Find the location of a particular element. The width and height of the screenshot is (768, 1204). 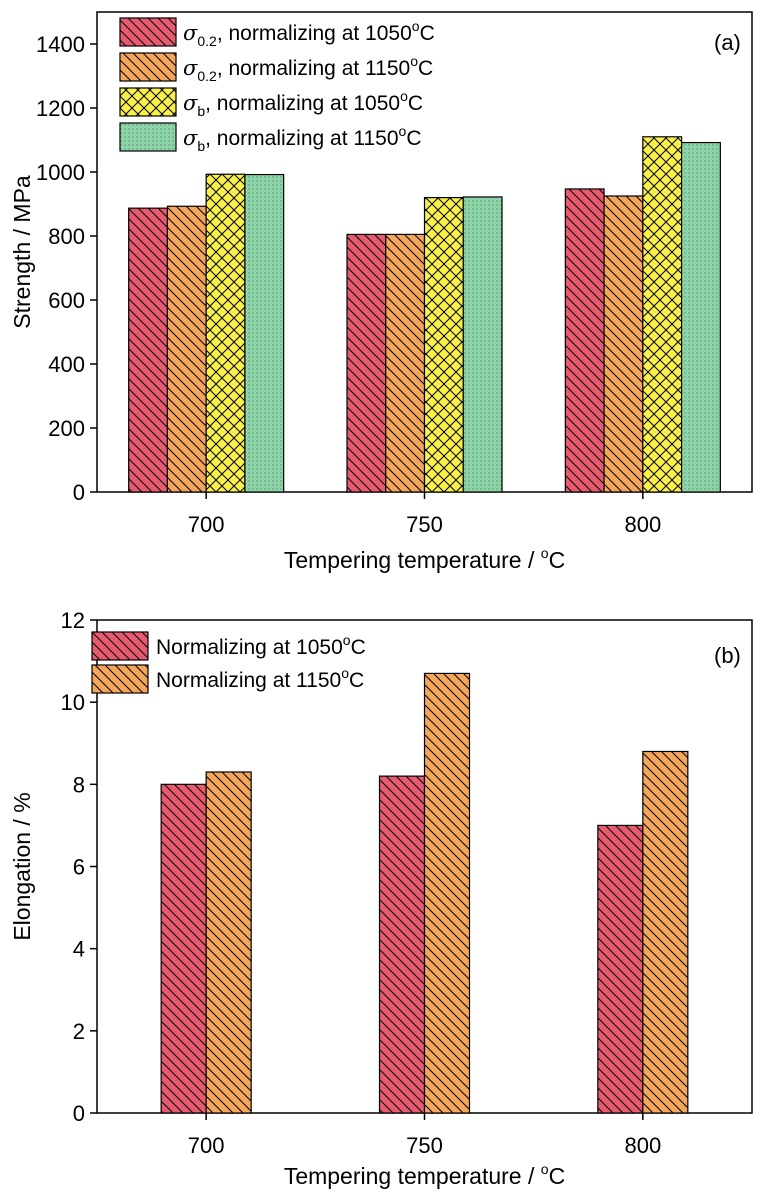

legend-label: σb, normalizing at 1050oC is located at coordinates (303, 103).